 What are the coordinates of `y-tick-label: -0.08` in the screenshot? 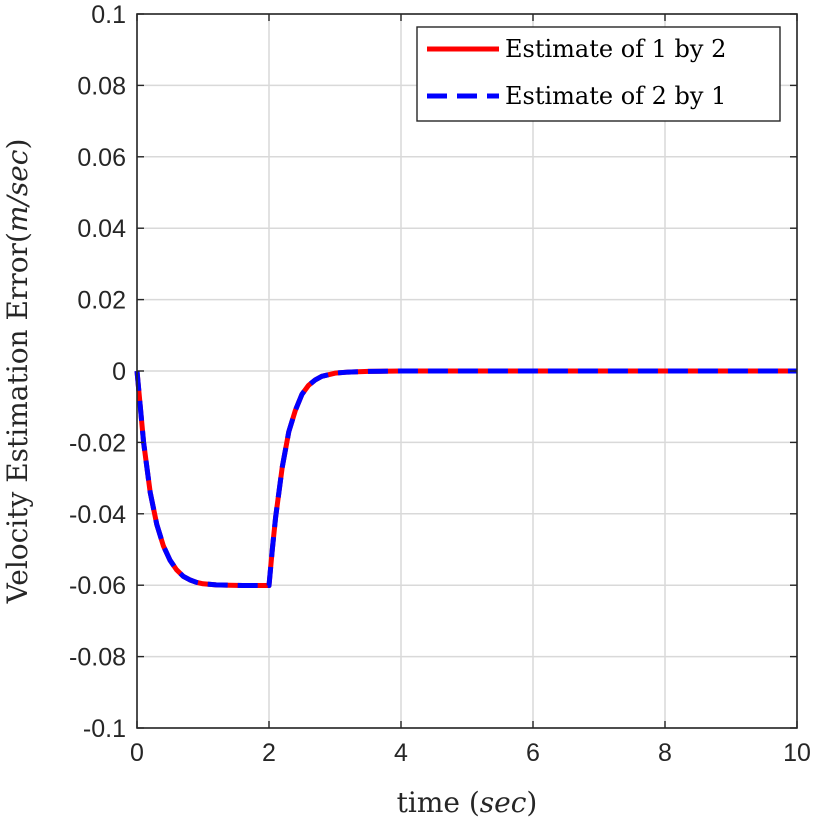 It's located at (97, 658).